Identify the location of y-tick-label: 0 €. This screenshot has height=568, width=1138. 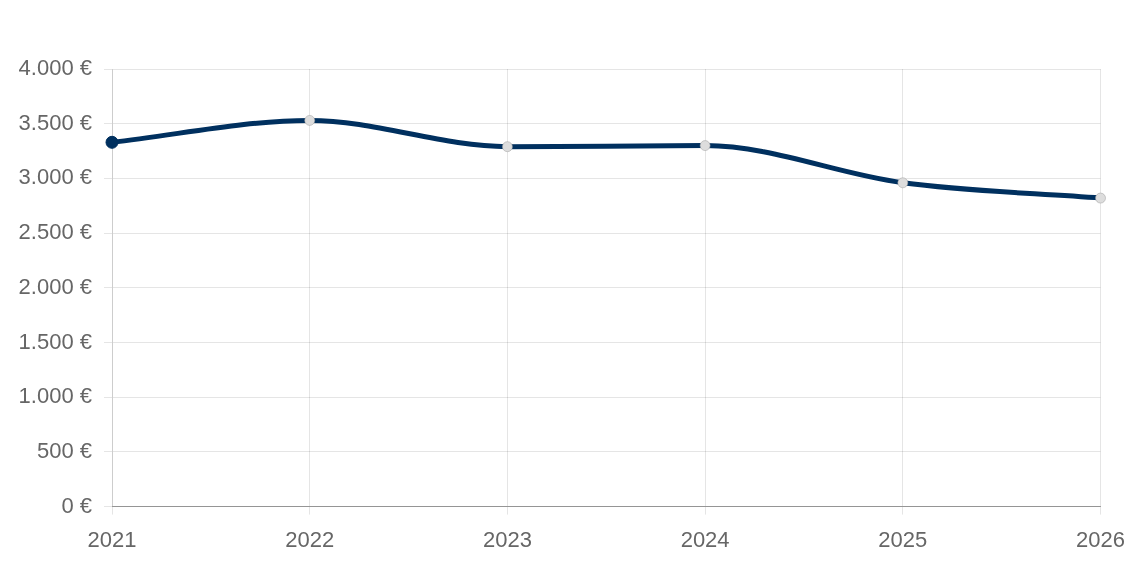
(76, 505).